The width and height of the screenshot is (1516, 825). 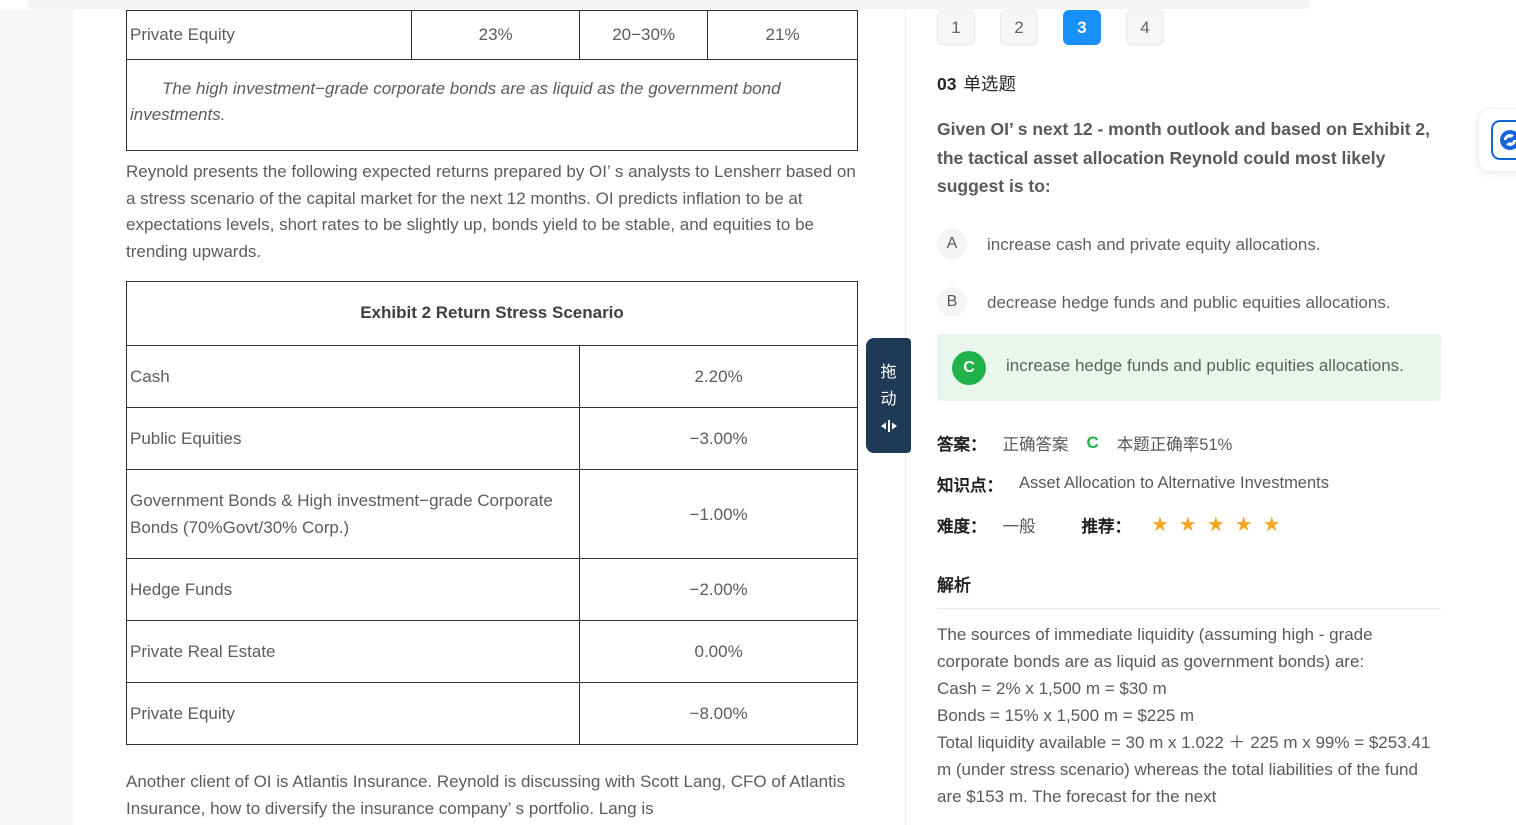 I want to click on exhibit2-row-value: 0.00%, so click(x=718, y=651).